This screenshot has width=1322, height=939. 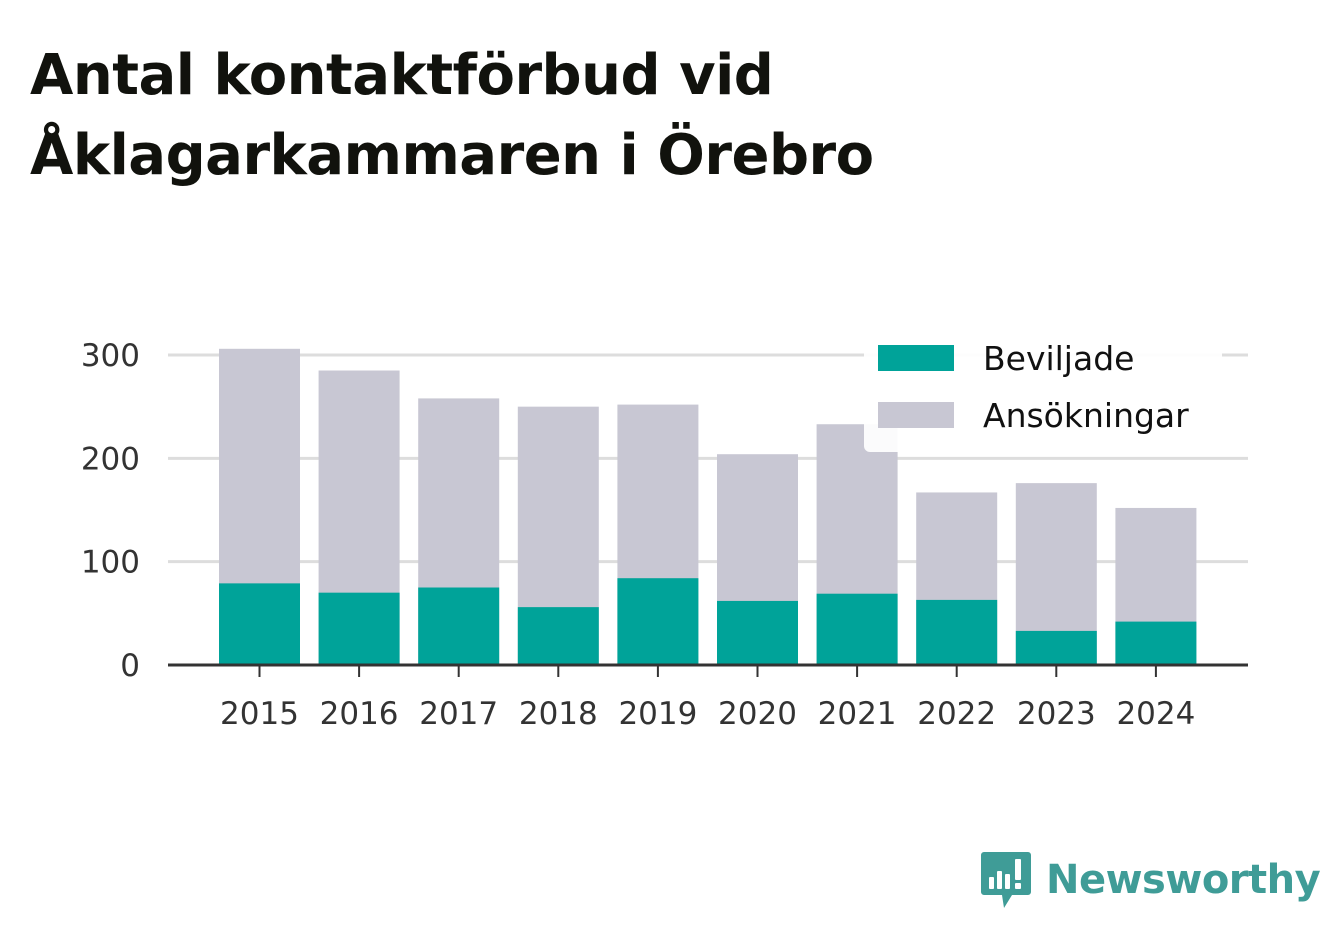 What do you see at coordinates (110, 563) in the screenshot?
I see `y-tick-label: 100` at bounding box center [110, 563].